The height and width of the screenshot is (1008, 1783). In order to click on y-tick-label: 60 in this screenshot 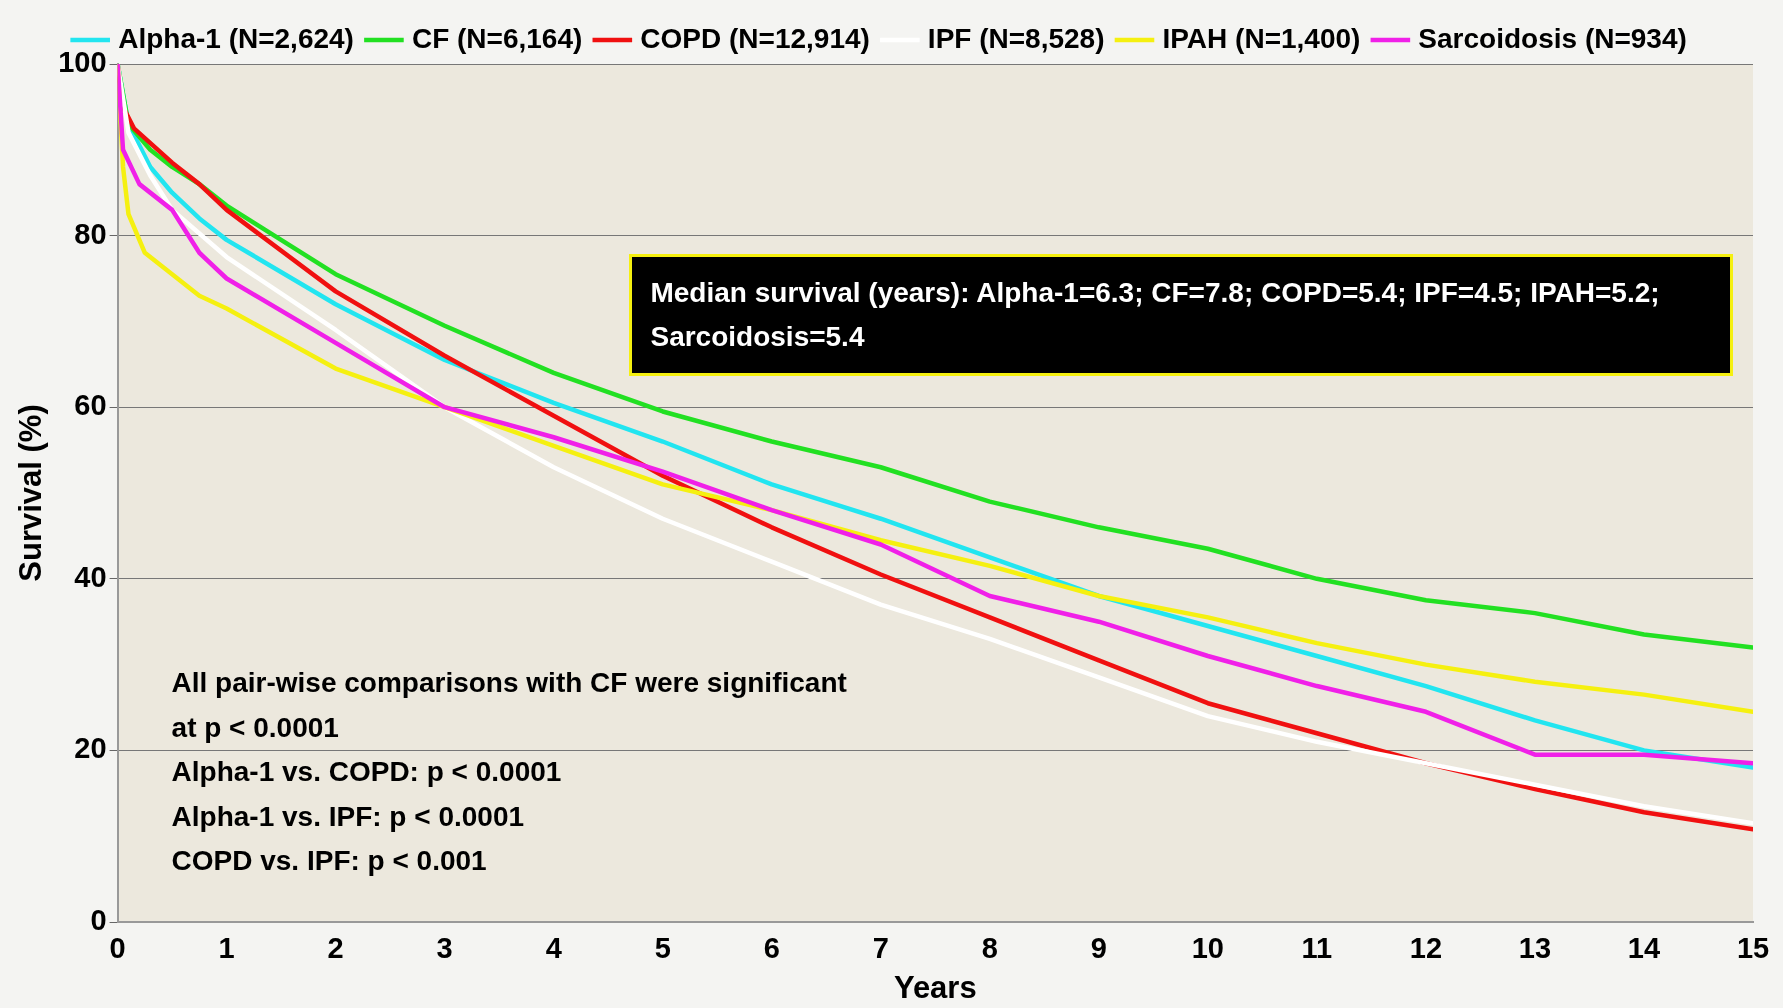, I will do `click(90, 405)`.